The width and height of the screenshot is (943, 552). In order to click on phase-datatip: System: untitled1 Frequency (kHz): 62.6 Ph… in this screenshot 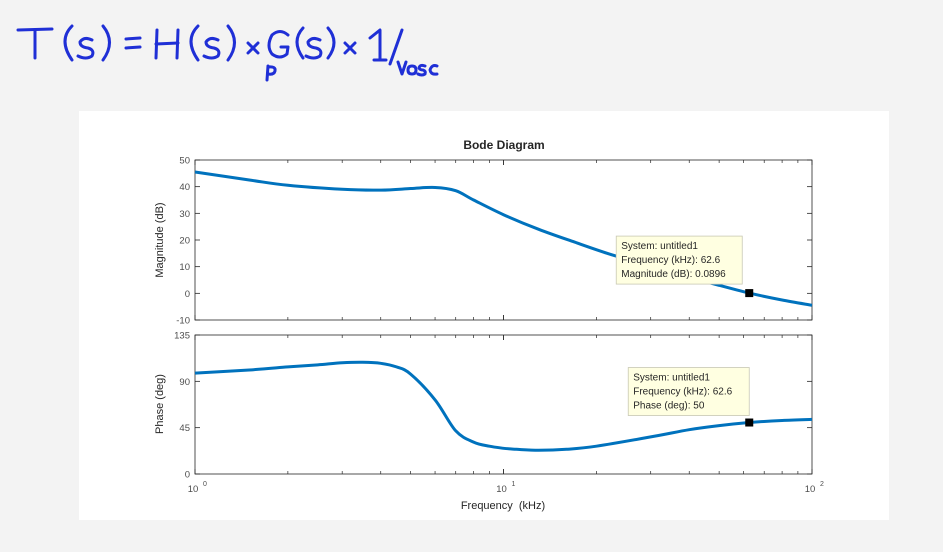, I will do `click(690, 397)`.